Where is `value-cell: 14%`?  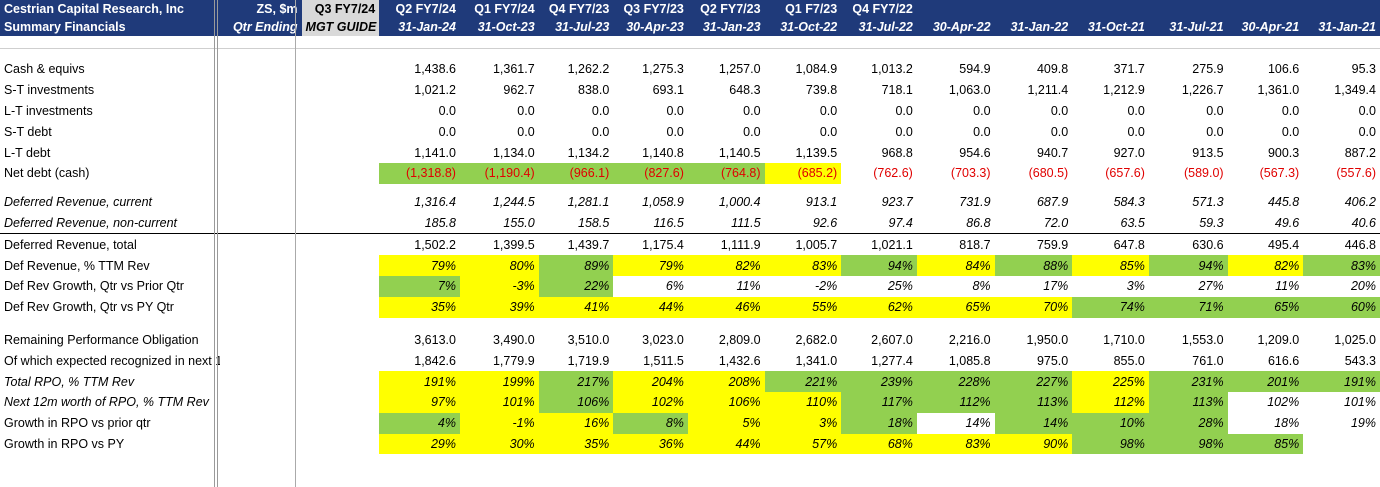
value-cell: 14% is located at coordinates (1033, 423).